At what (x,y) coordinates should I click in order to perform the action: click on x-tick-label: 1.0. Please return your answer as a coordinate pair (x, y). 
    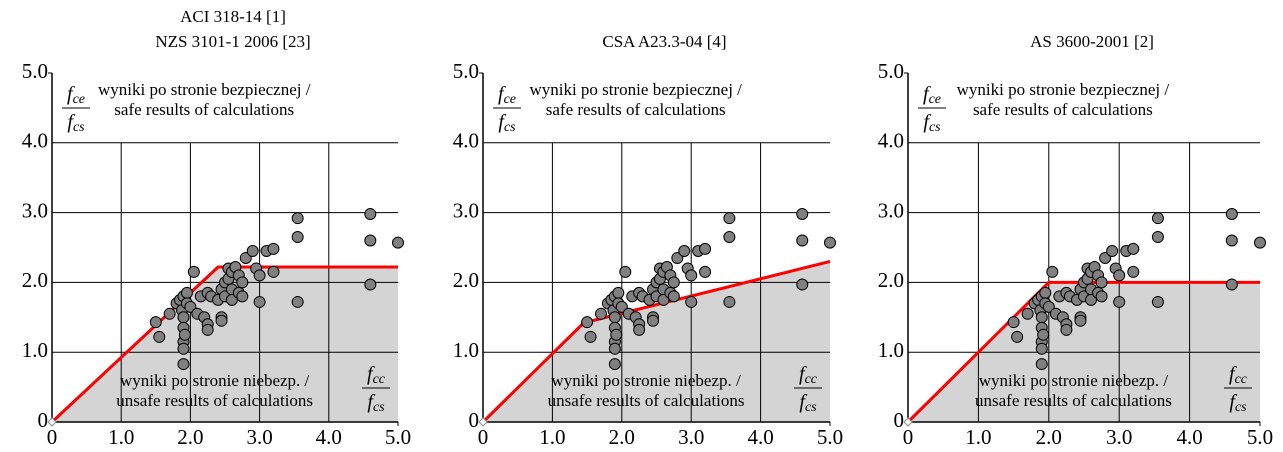
    Looking at the image, I should click on (978, 437).